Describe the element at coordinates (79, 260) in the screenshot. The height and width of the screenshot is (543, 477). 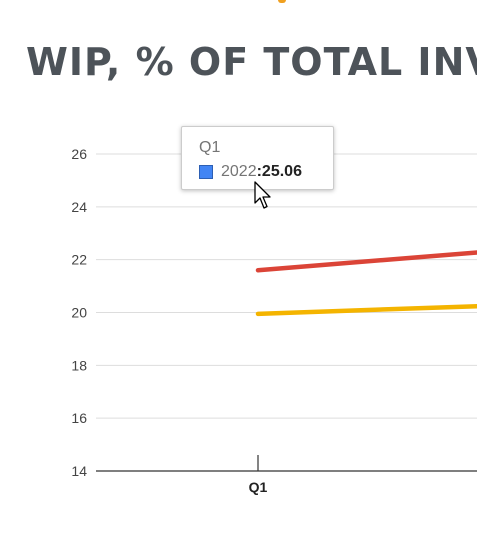
I see `y-tick-label: 22` at that location.